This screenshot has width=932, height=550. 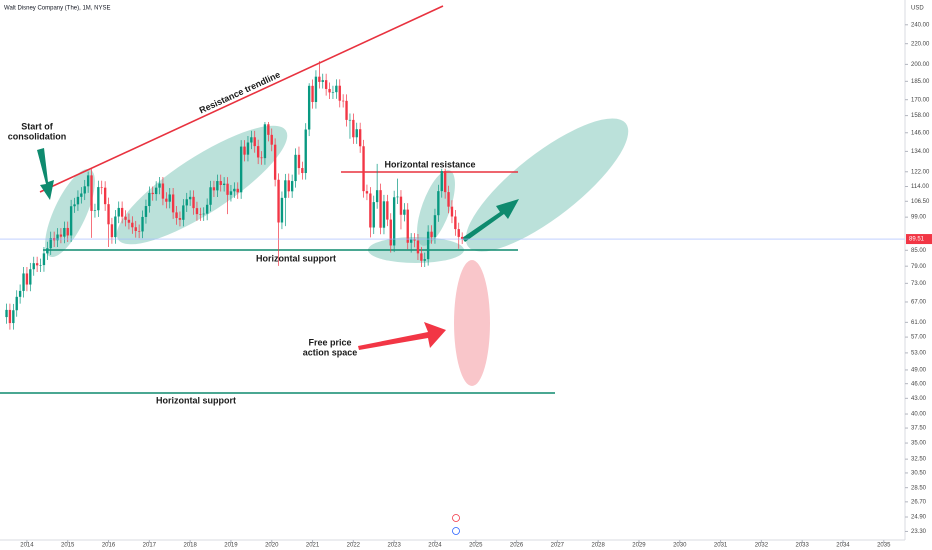 I want to click on annotation: Horizontal resistance, so click(x=429, y=164).